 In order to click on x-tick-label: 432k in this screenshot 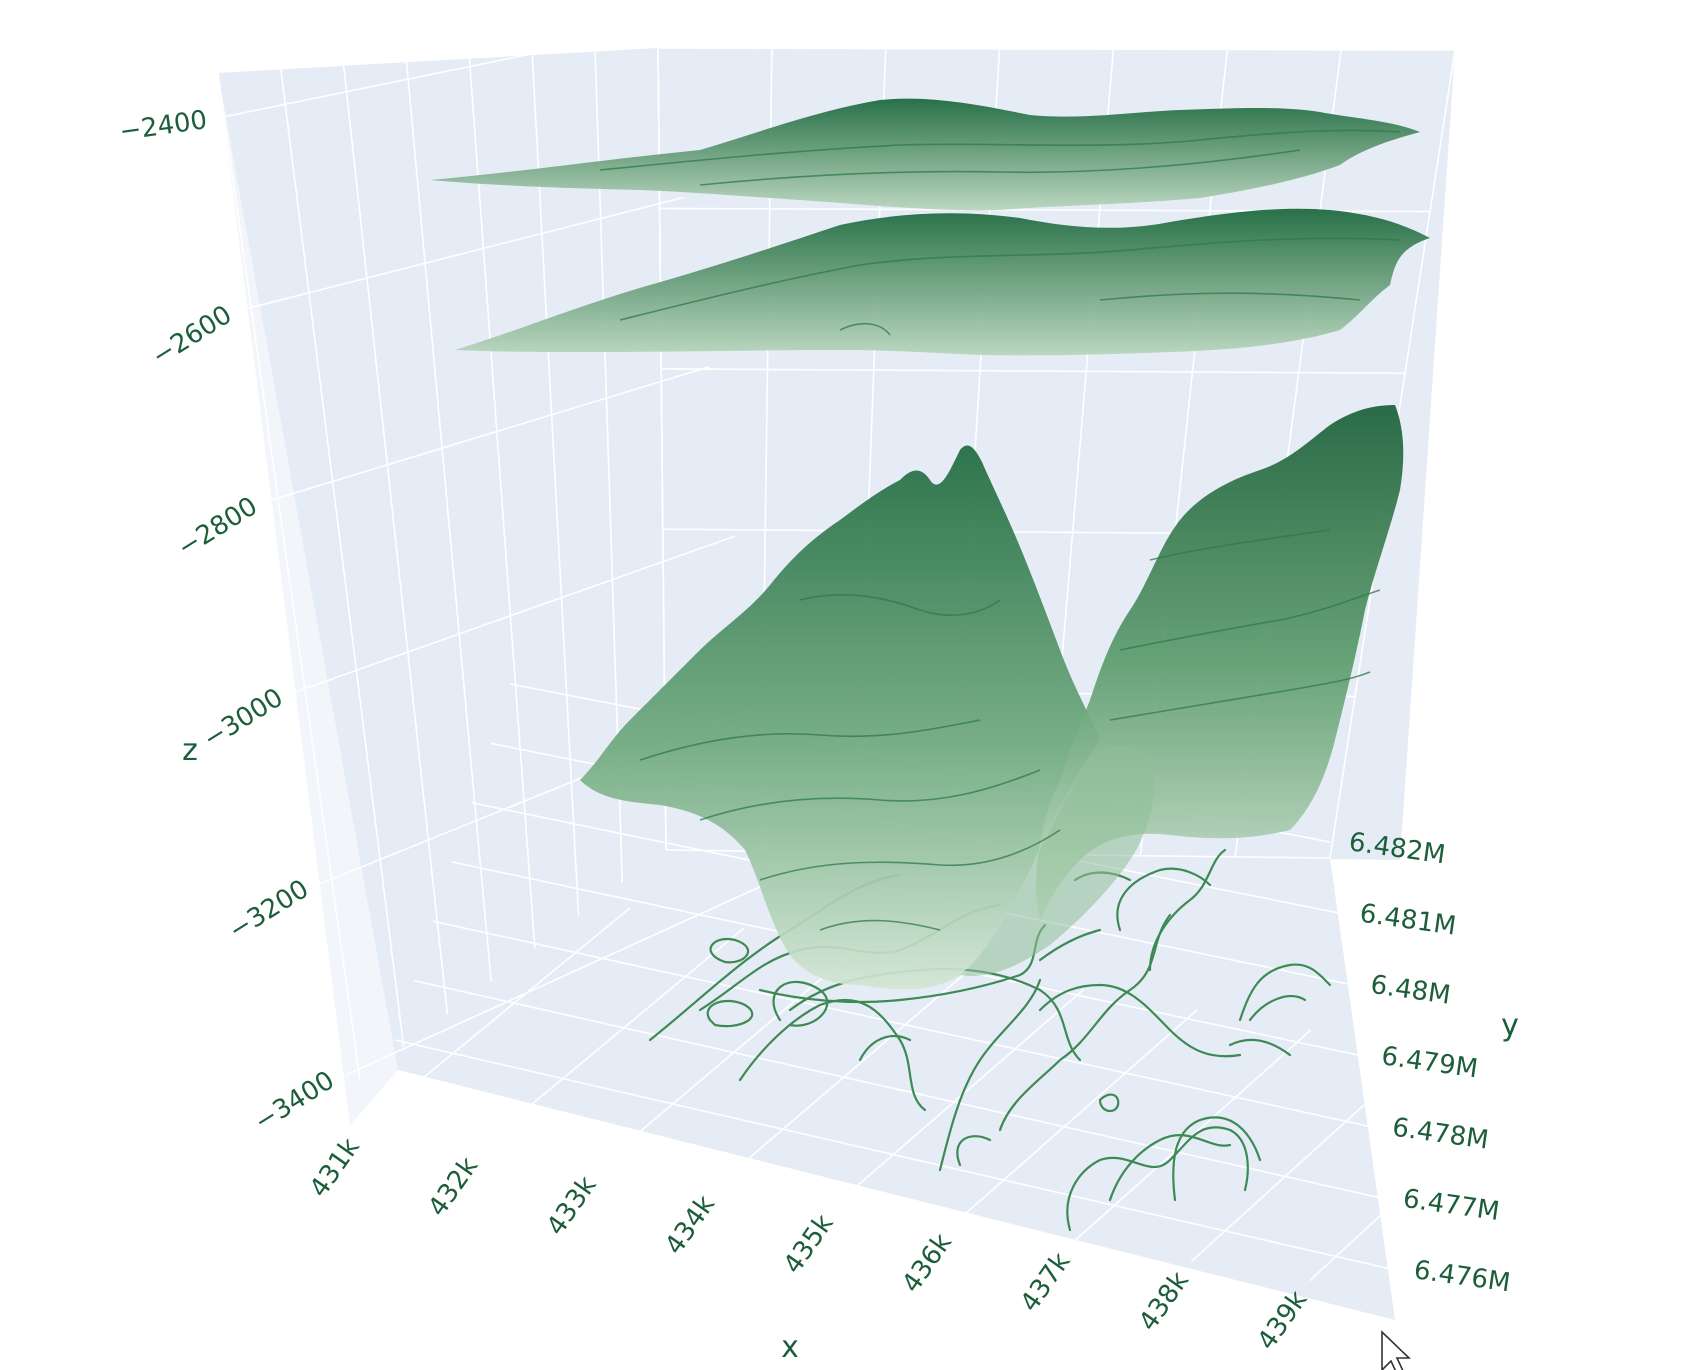, I will do `click(454, 1187)`.